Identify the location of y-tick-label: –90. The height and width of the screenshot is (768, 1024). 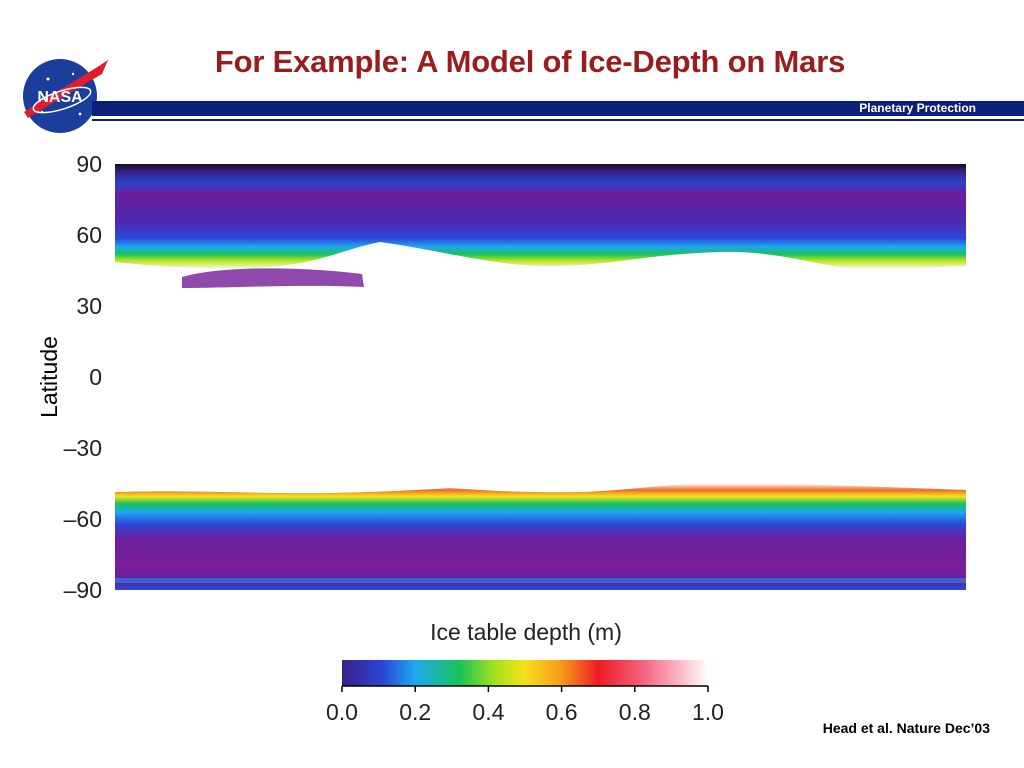
(83, 590).